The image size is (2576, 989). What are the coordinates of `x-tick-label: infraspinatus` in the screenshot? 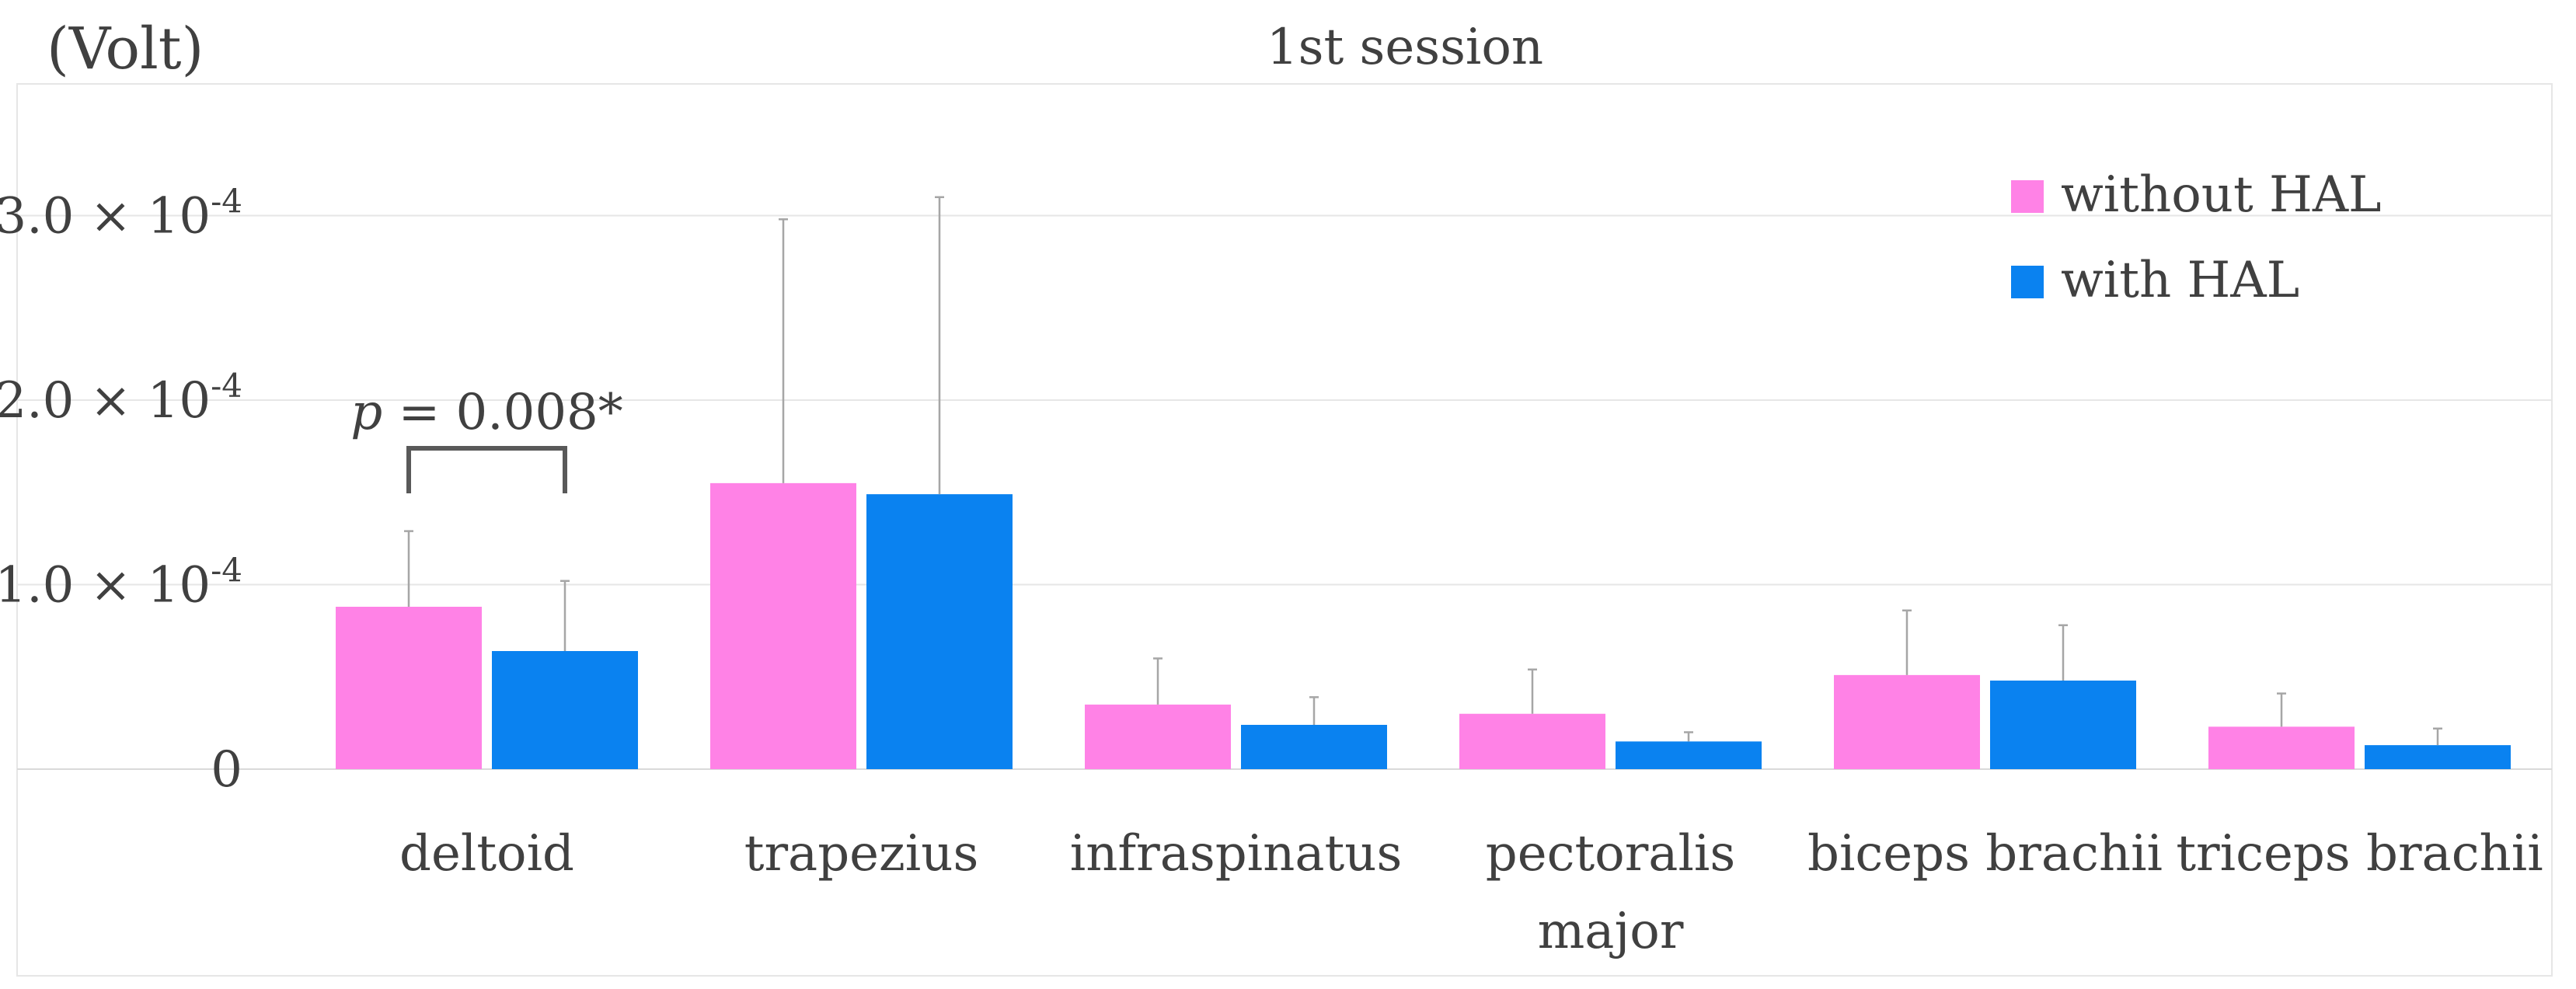 It's located at (1236, 854).